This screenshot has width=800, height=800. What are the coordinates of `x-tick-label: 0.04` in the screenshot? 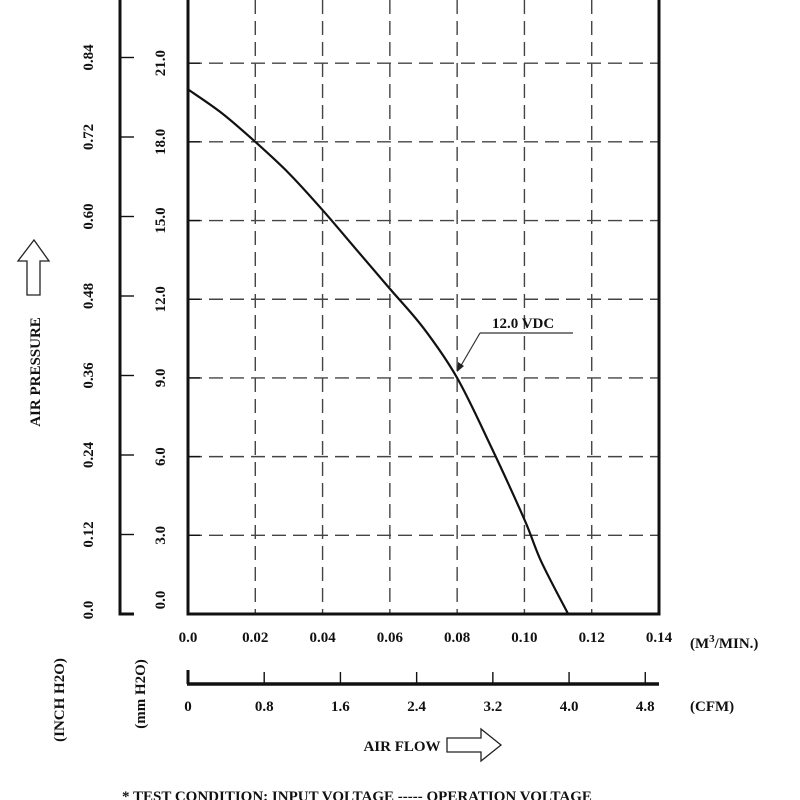 It's located at (322, 638).